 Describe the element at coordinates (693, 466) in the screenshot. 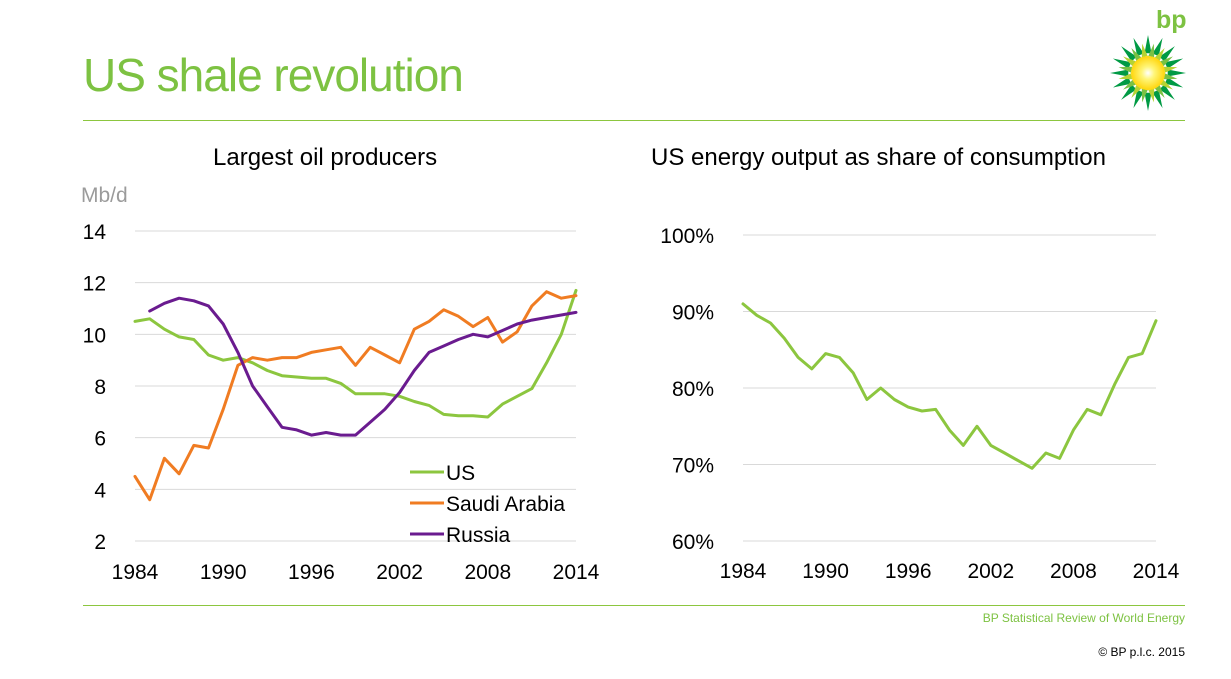

I see `y-tick-label: 70%` at that location.